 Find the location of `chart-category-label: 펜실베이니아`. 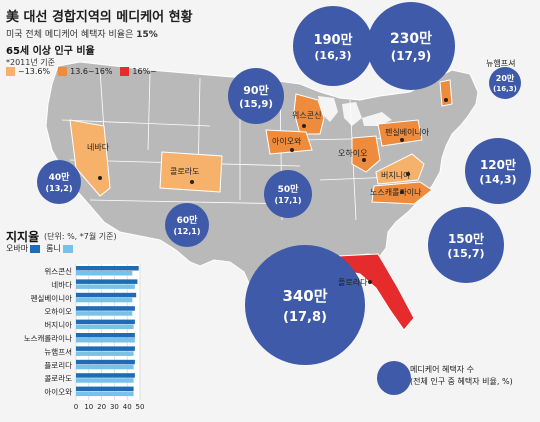

chart-category-label: 펜실베이니아 is located at coordinates (51, 298).